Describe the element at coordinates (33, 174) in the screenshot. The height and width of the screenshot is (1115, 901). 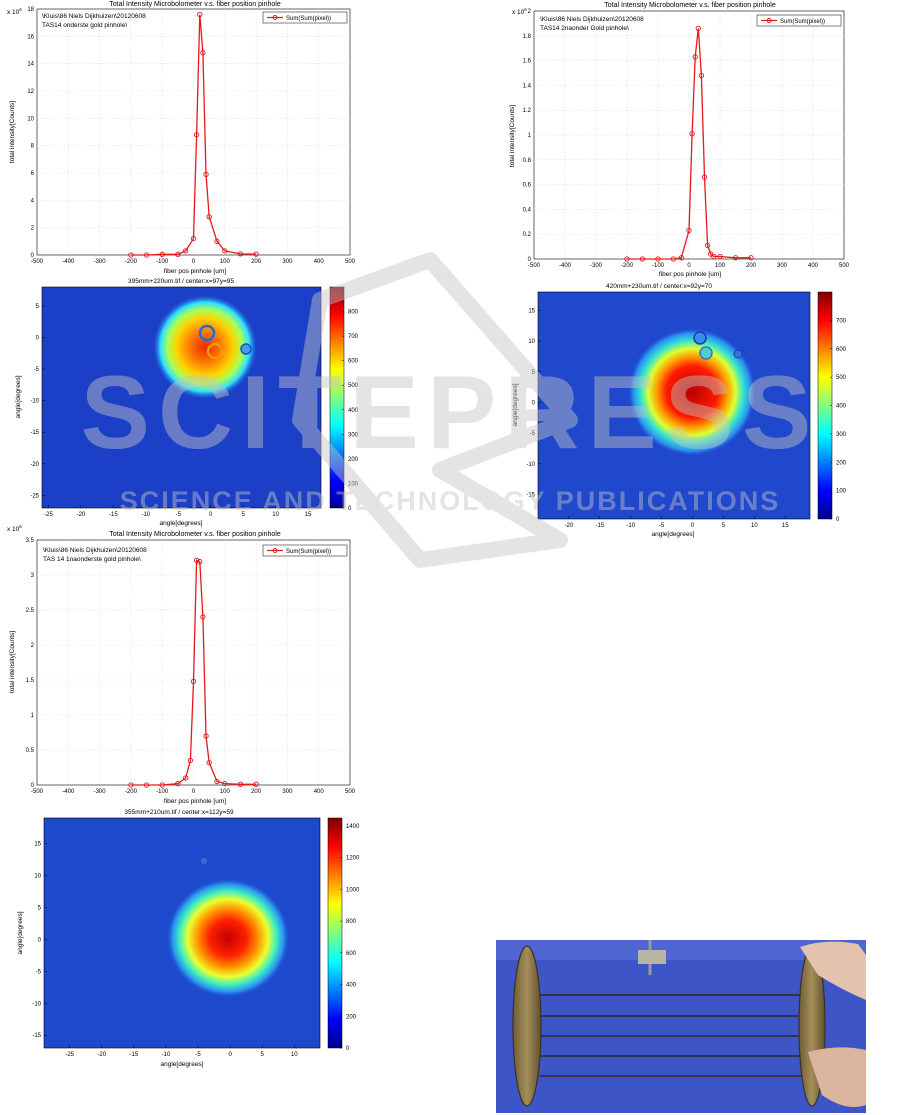
I see `y-tick-label: 6` at that location.